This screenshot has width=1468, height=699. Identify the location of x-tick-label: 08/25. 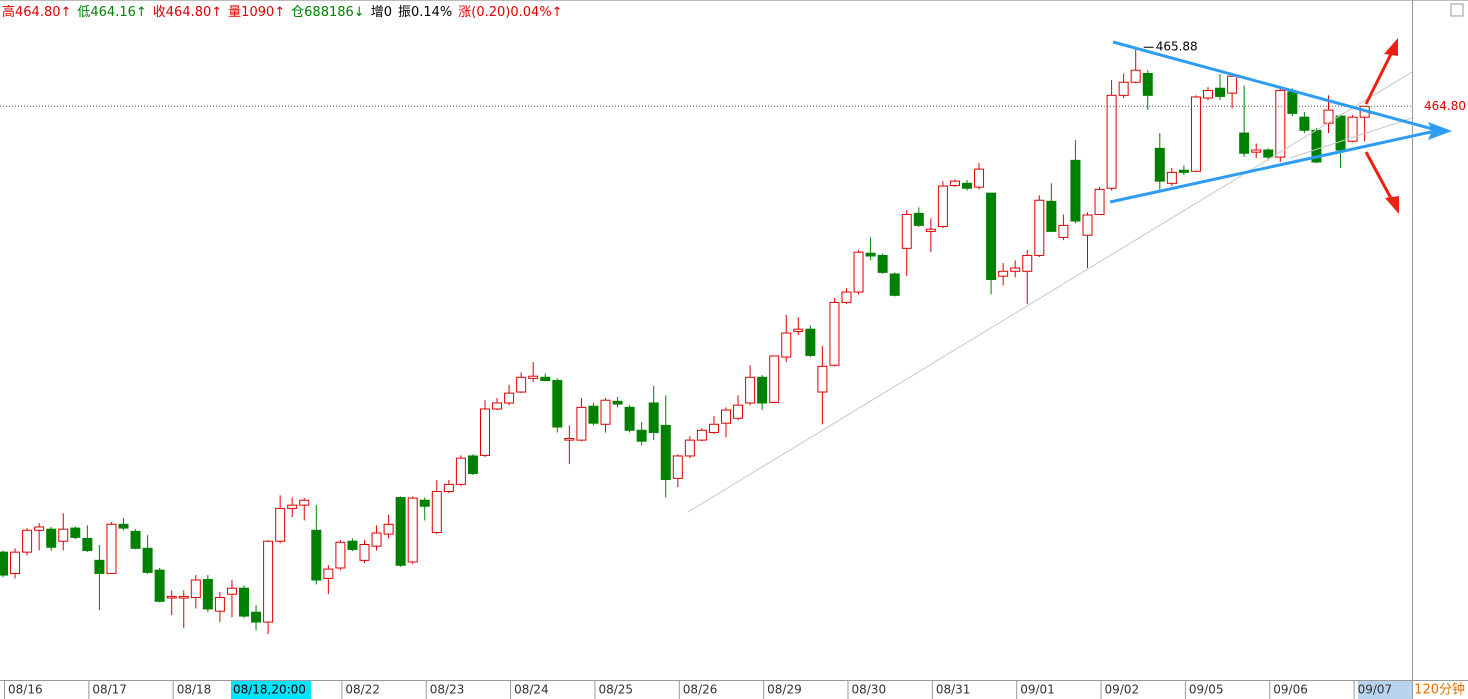
(615, 690).